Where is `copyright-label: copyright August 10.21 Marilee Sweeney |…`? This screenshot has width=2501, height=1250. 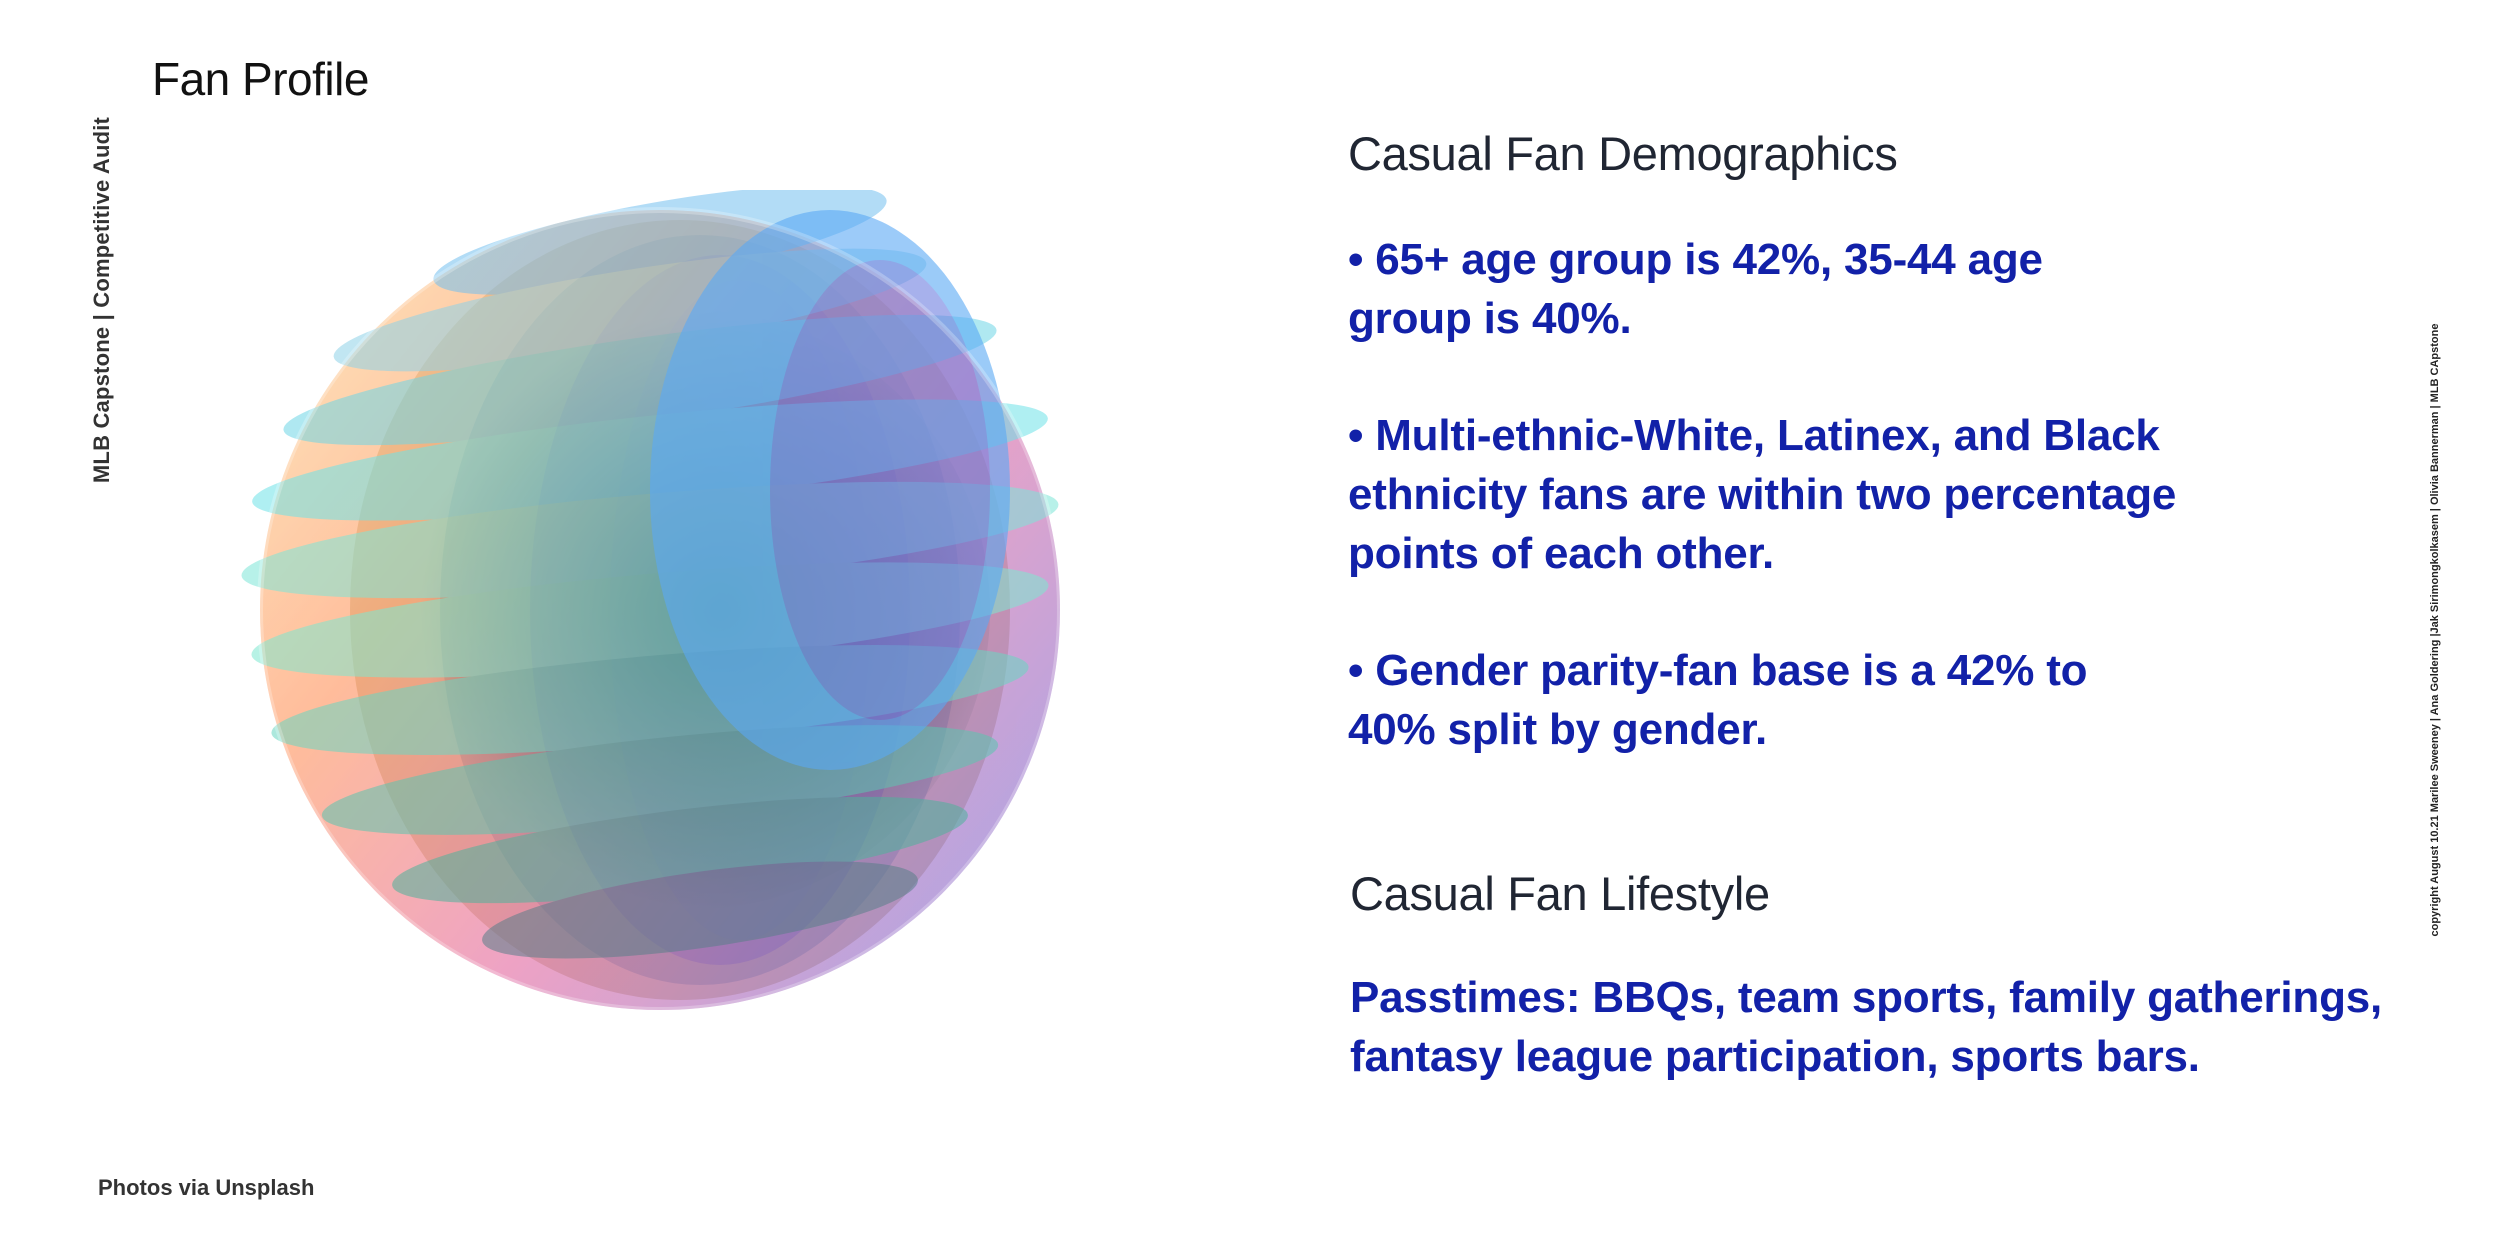 copyright-label: copyright August 10.21 Marilee Sweeney |… is located at coordinates (2435, 630).